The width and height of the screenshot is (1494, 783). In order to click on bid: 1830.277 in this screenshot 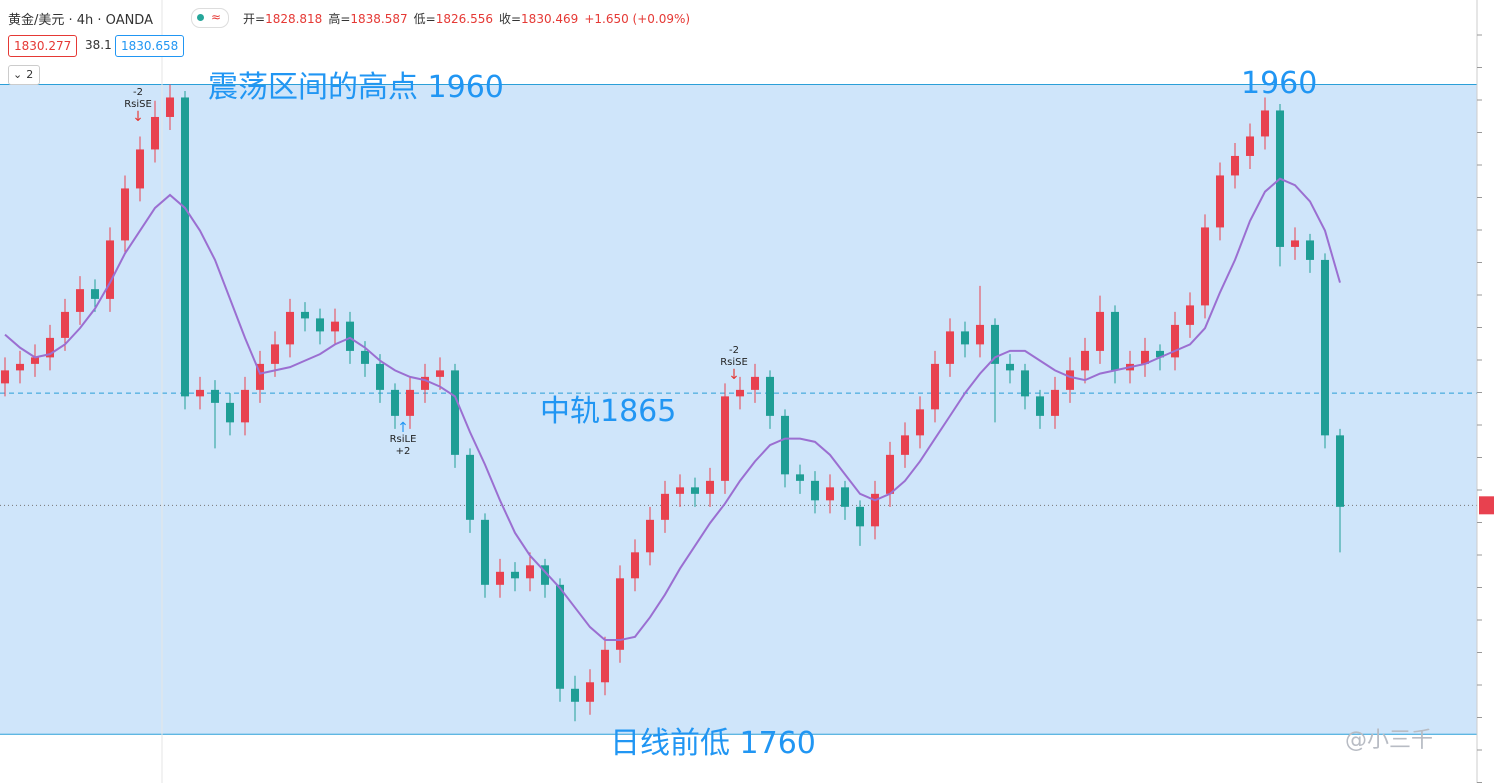, I will do `click(43, 46)`.